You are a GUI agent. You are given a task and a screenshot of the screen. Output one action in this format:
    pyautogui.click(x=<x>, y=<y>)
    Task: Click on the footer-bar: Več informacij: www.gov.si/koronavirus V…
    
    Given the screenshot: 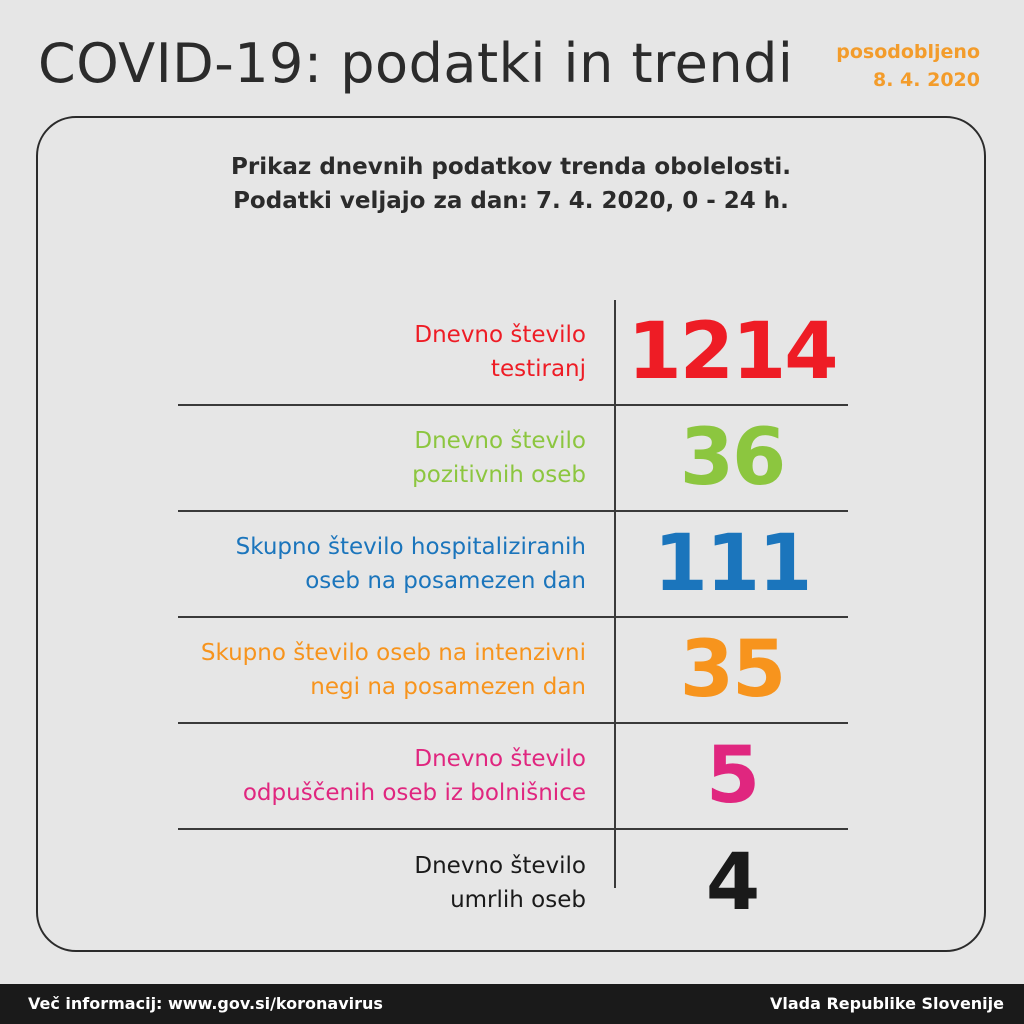 What is the action you would take?
    pyautogui.click(x=512, y=1004)
    